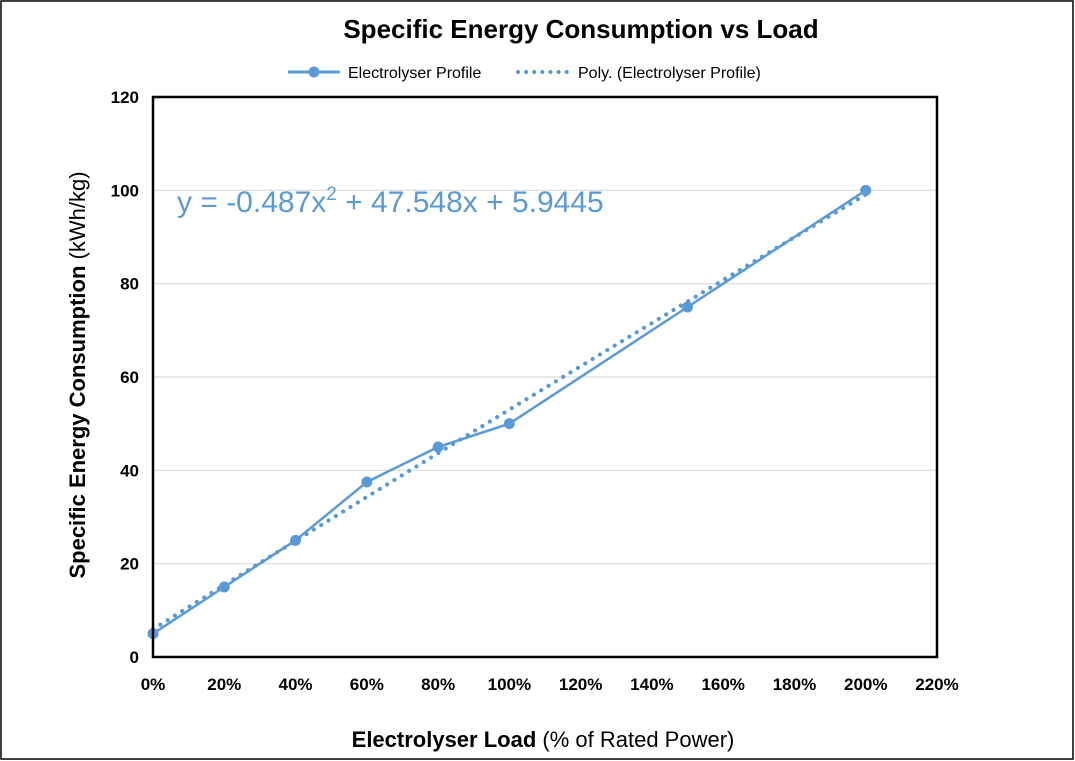 The width and height of the screenshot is (1075, 761). What do you see at coordinates (367, 684) in the screenshot?
I see `x-tick-label: 60%` at bounding box center [367, 684].